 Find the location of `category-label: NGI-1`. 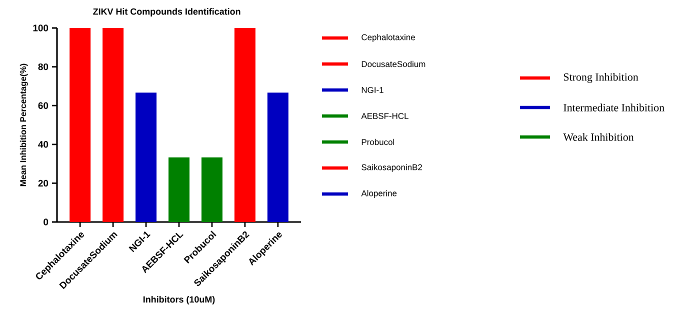

category-label: NGI-1 is located at coordinates (373, 90).